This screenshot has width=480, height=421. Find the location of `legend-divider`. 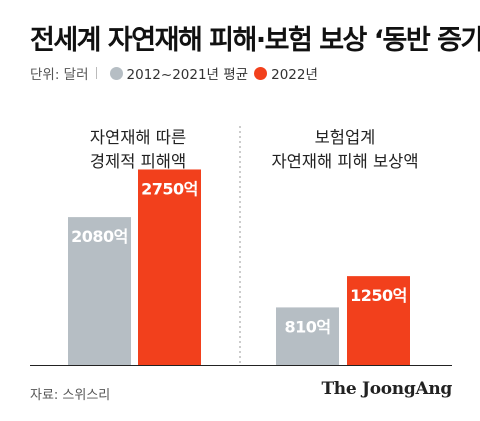

legend-divider is located at coordinates (96, 73).